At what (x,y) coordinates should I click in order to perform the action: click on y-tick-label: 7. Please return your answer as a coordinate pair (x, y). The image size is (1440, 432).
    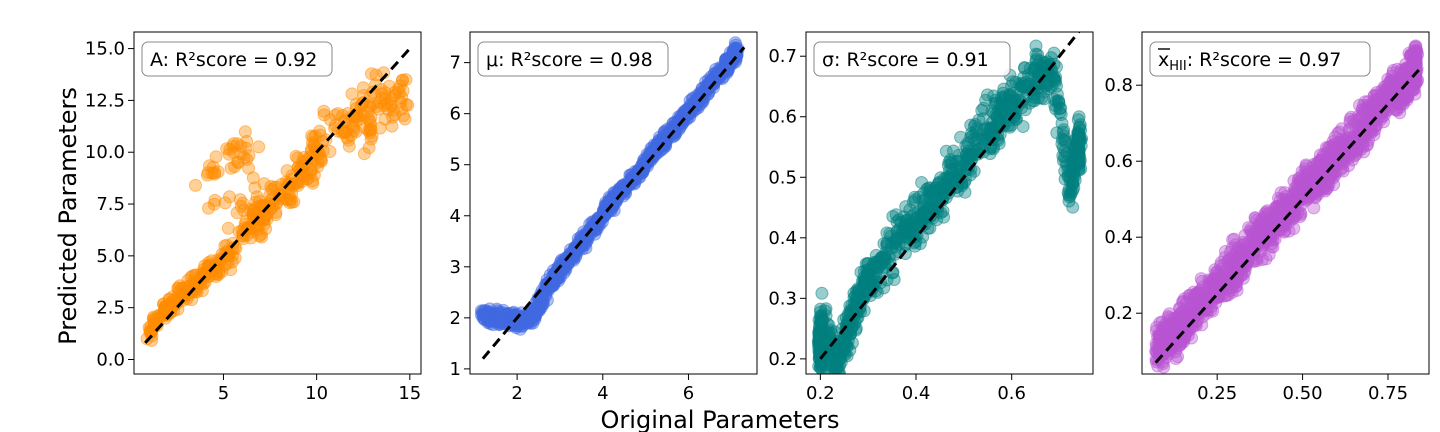
    Looking at the image, I should click on (455, 63).